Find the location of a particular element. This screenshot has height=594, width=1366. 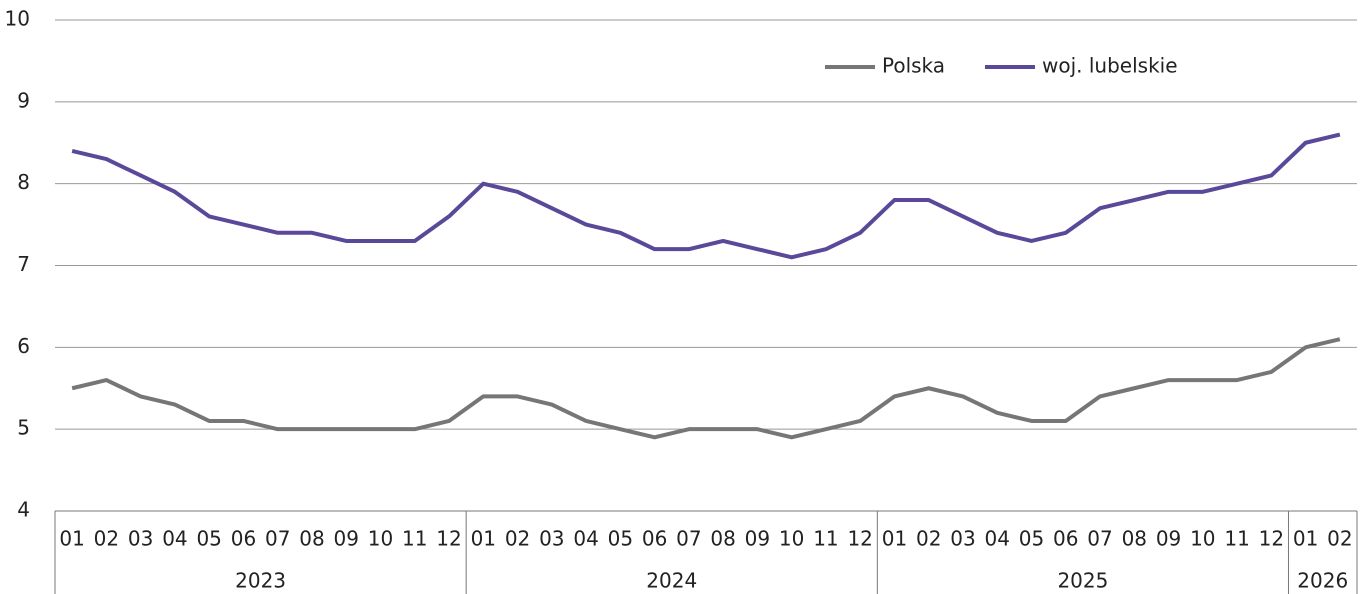

y-tick-label: 10 is located at coordinates (17, 19).